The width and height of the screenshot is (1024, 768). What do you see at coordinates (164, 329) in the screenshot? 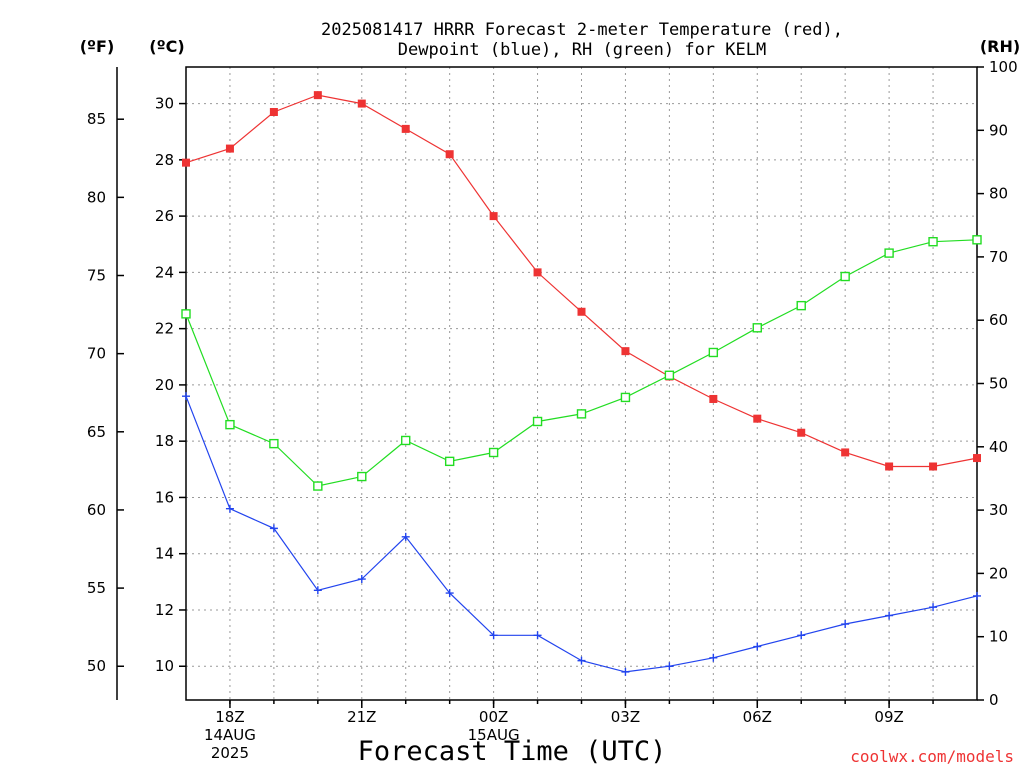
I see `celsius-tick-label: 22` at bounding box center [164, 329].